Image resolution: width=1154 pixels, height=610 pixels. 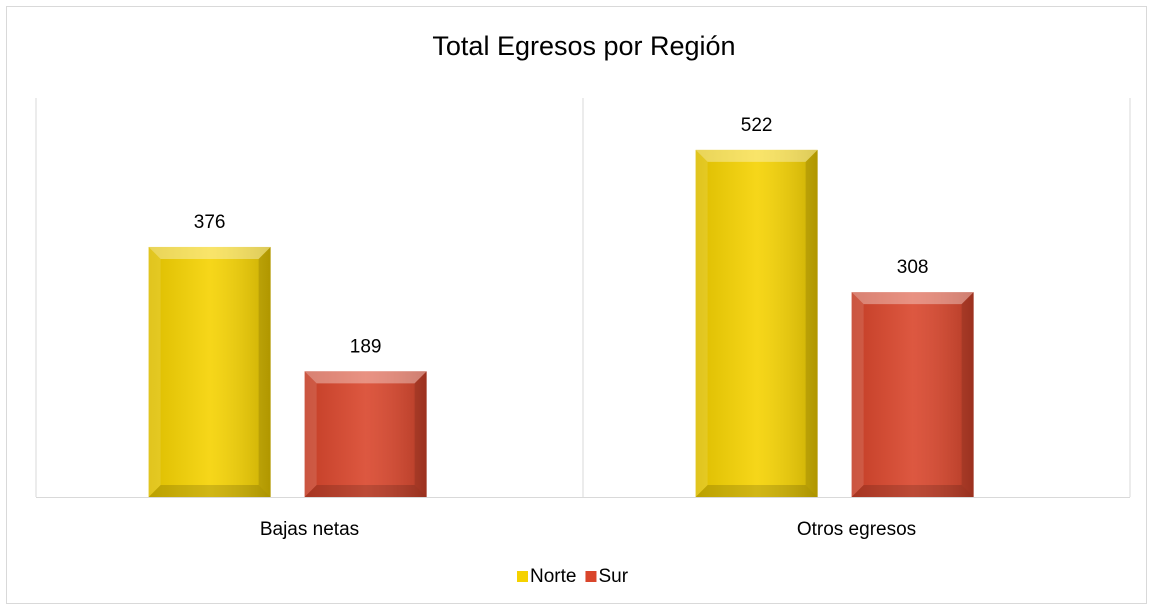 I want to click on x-tick-label: Otros egresos, so click(x=856, y=529).